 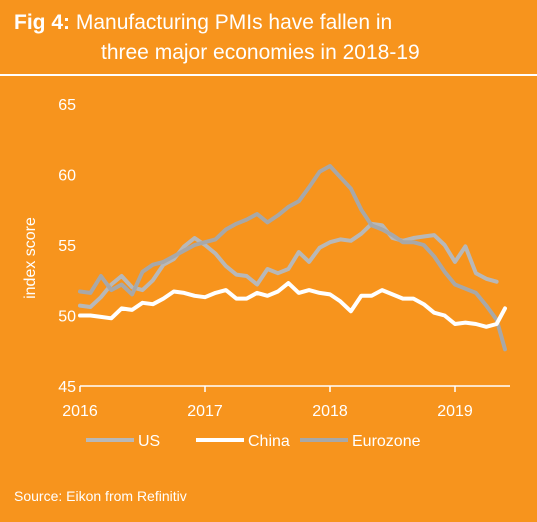 What do you see at coordinates (330, 411) in the screenshot?
I see `x-tick-label-2018: 2018` at bounding box center [330, 411].